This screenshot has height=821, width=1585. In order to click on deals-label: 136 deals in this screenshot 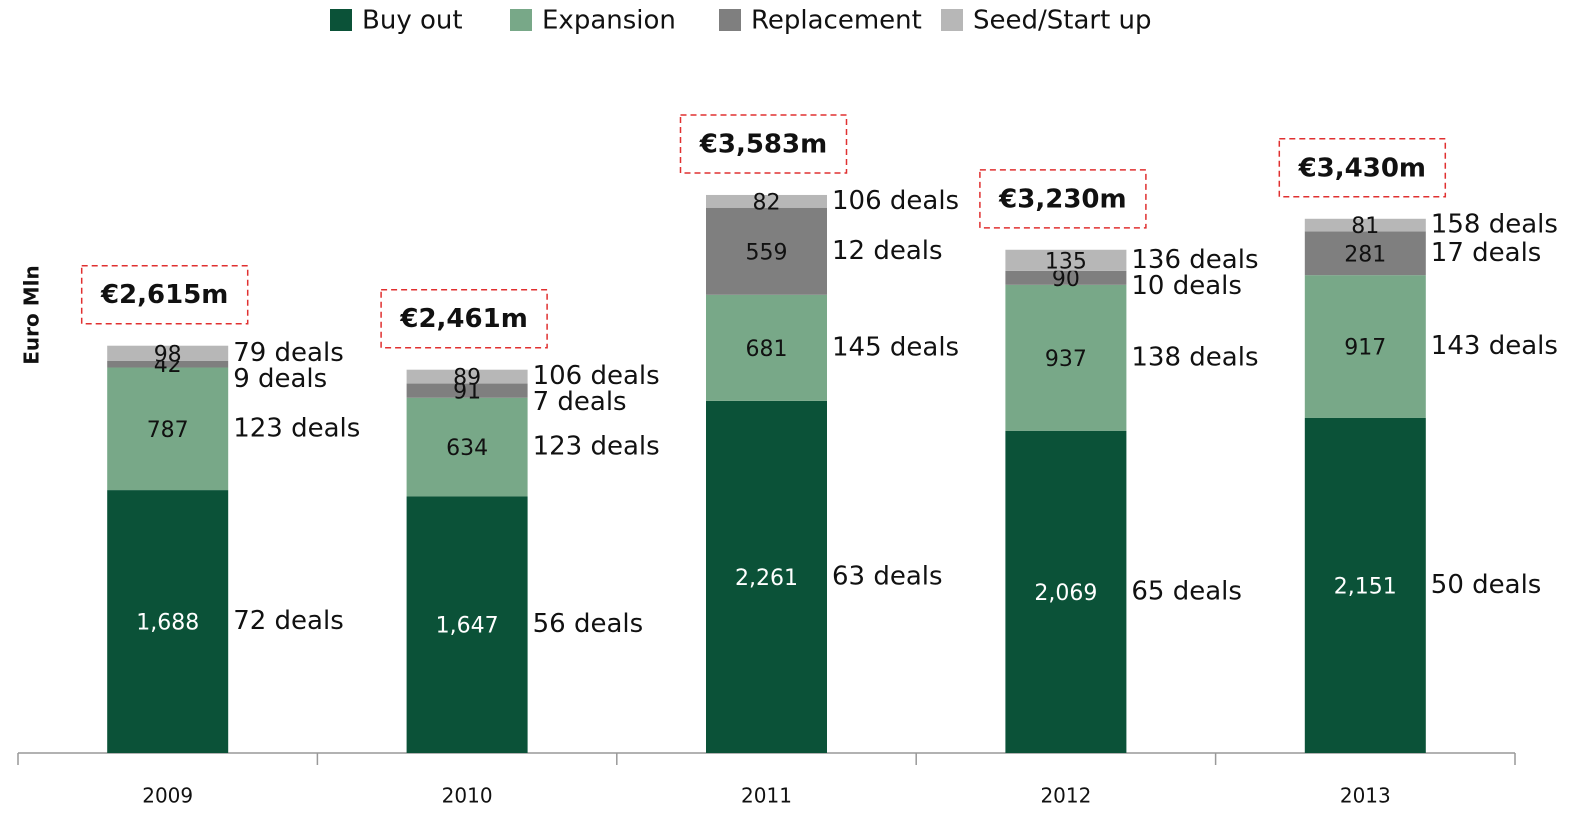, I will do `click(1194, 260)`.